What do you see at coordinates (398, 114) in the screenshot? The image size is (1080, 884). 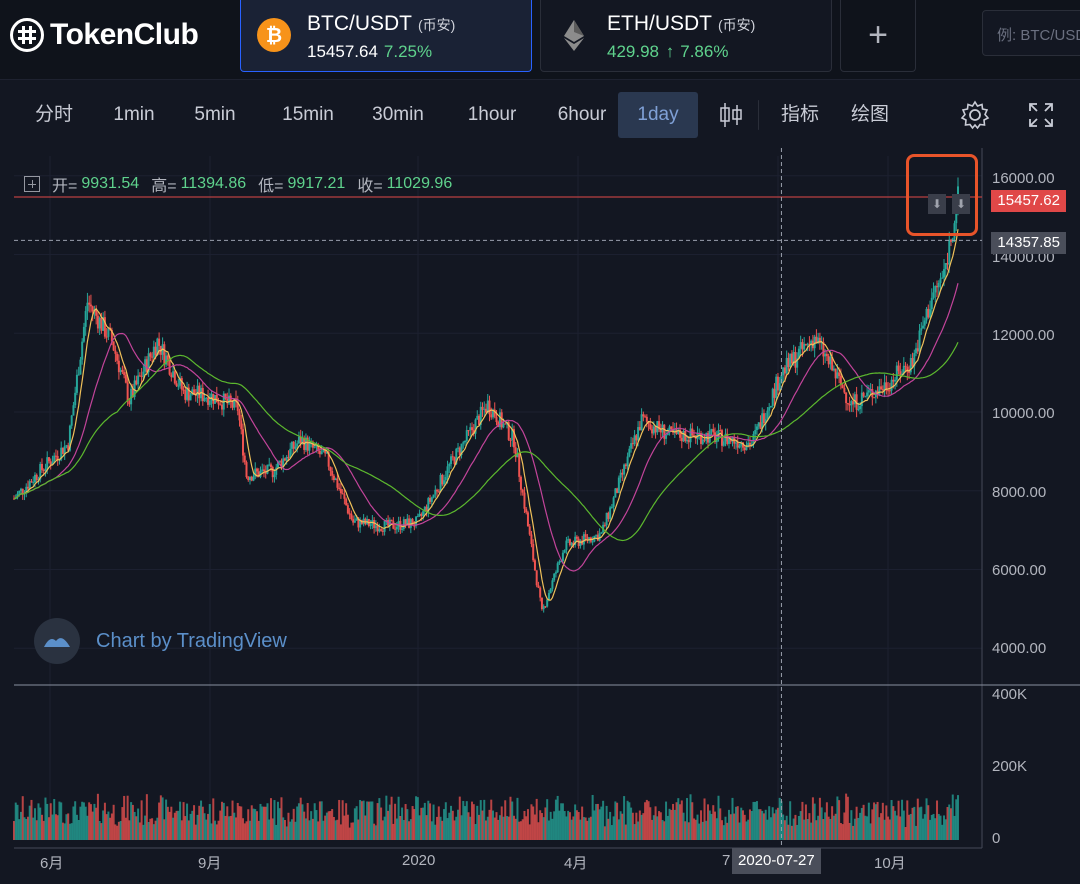 I see `interval-30min: 30min` at bounding box center [398, 114].